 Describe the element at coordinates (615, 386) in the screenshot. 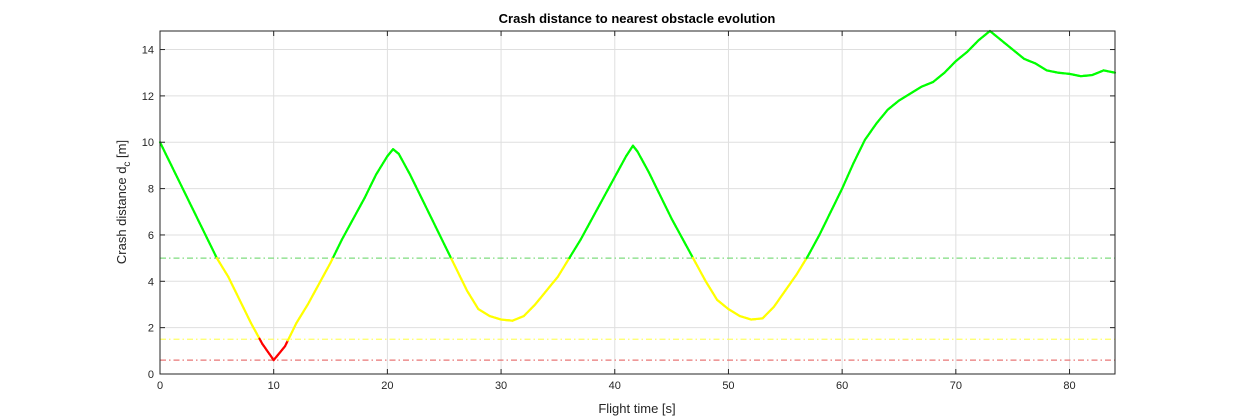

I see `x-tick-label: 40` at that location.